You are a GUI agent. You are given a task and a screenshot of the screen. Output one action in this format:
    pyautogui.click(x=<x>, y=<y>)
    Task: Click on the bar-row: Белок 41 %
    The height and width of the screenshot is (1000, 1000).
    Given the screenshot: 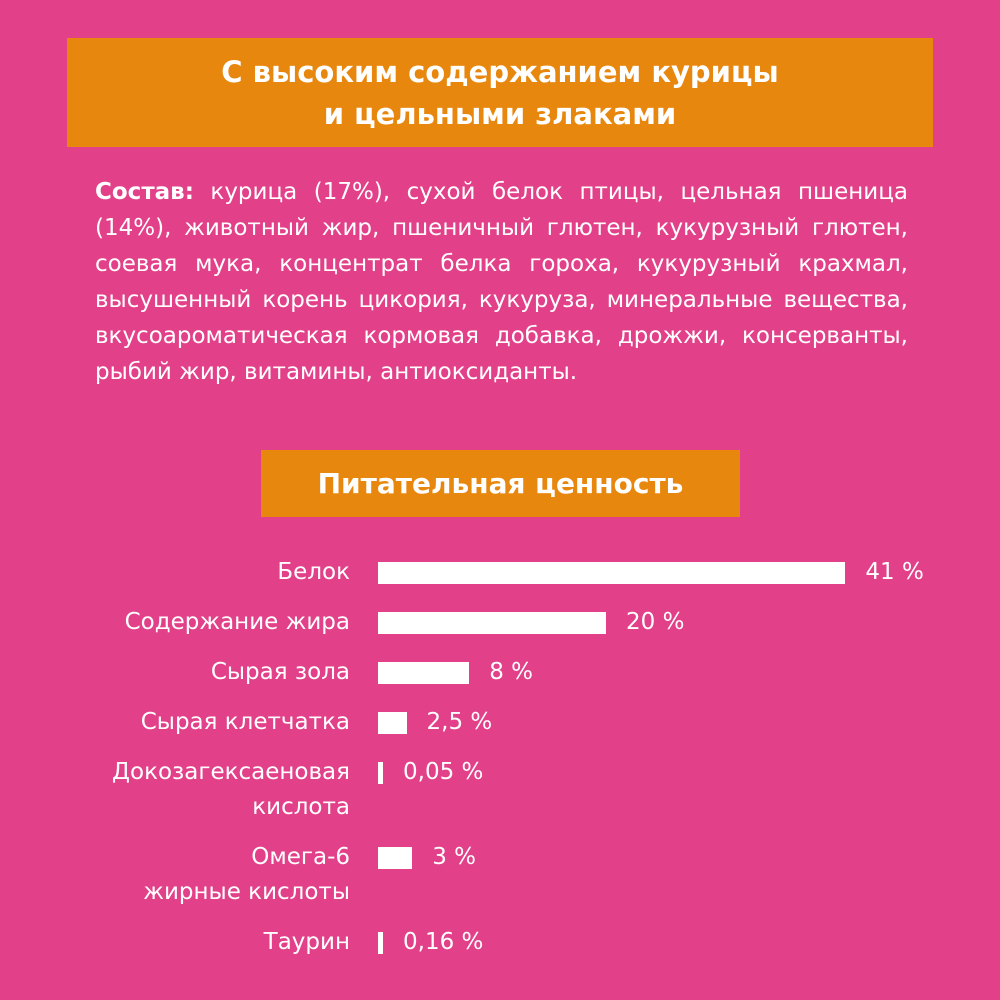 What is the action you would take?
    pyautogui.click(x=500, y=572)
    